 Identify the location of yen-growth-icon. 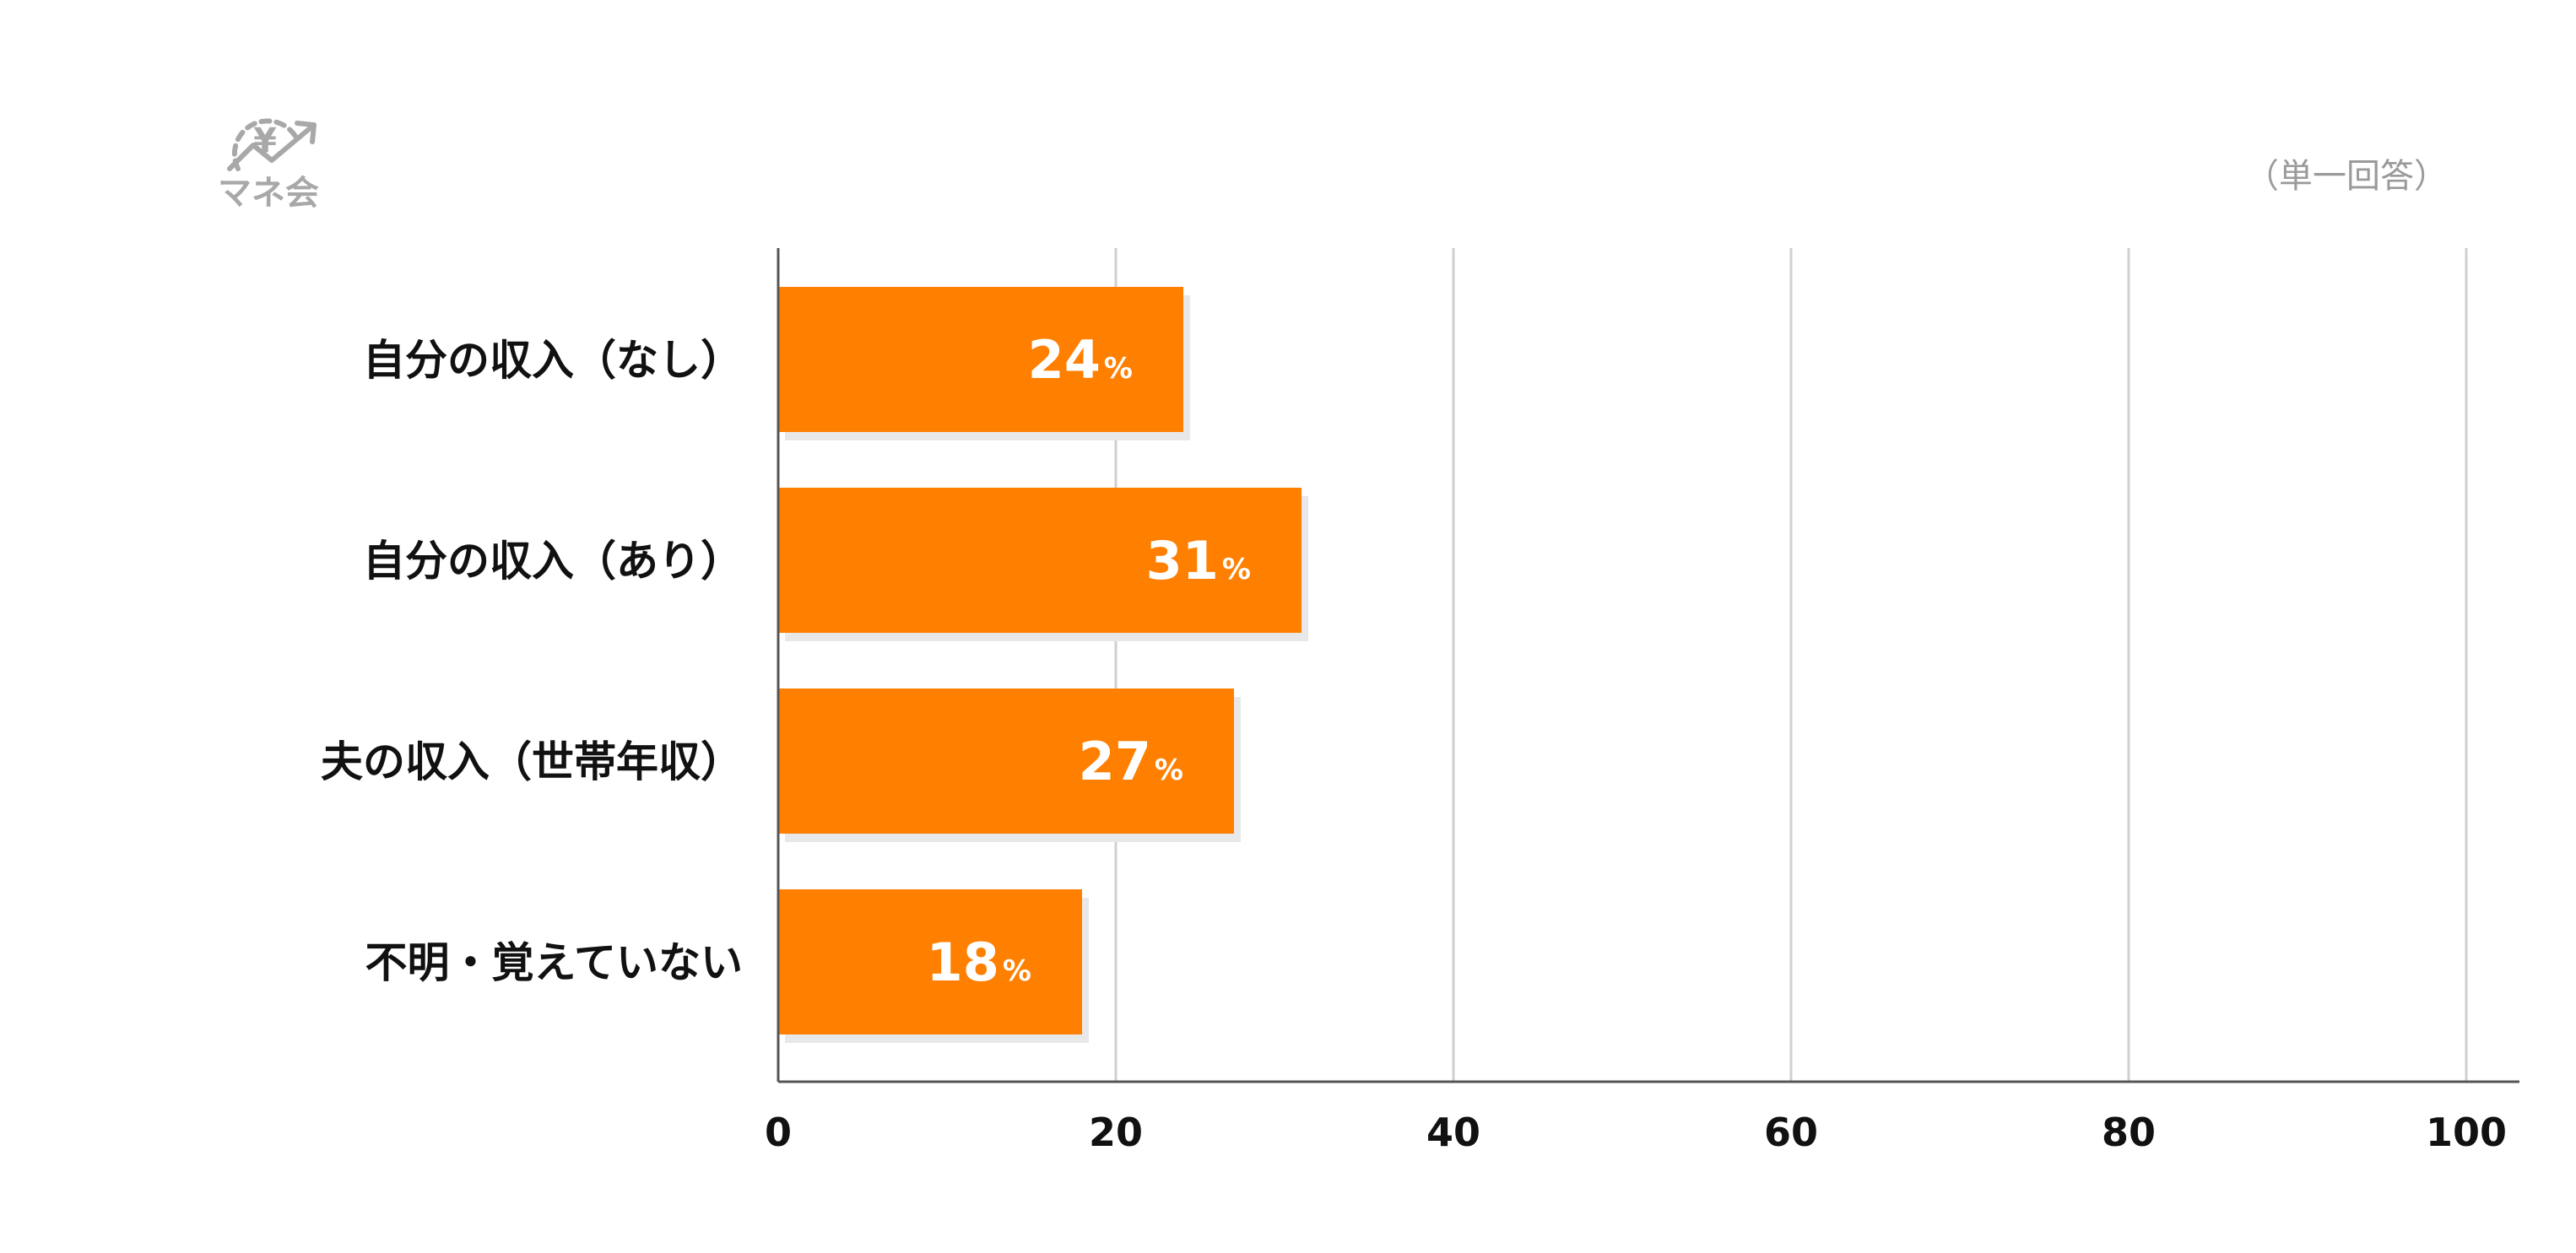
(272, 144).